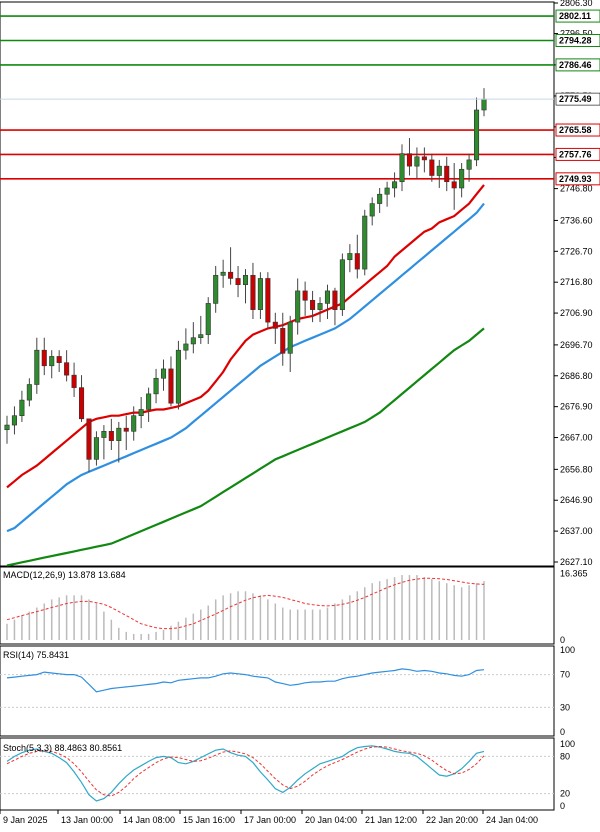 The width and height of the screenshot is (600, 832). What do you see at coordinates (62, 748) in the screenshot?
I see `stoch-title: Stoch(5,3,3) 88.4863 80.8561` at bounding box center [62, 748].